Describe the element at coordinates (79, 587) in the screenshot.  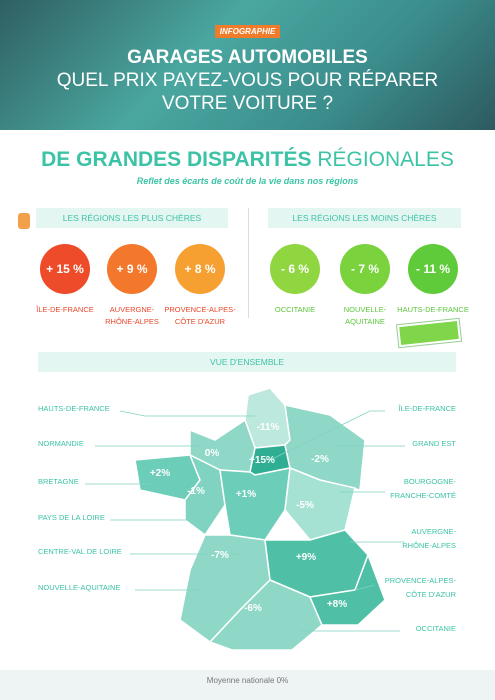
I see `map-label: NOUVELLE-AQUITAINE` at that location.